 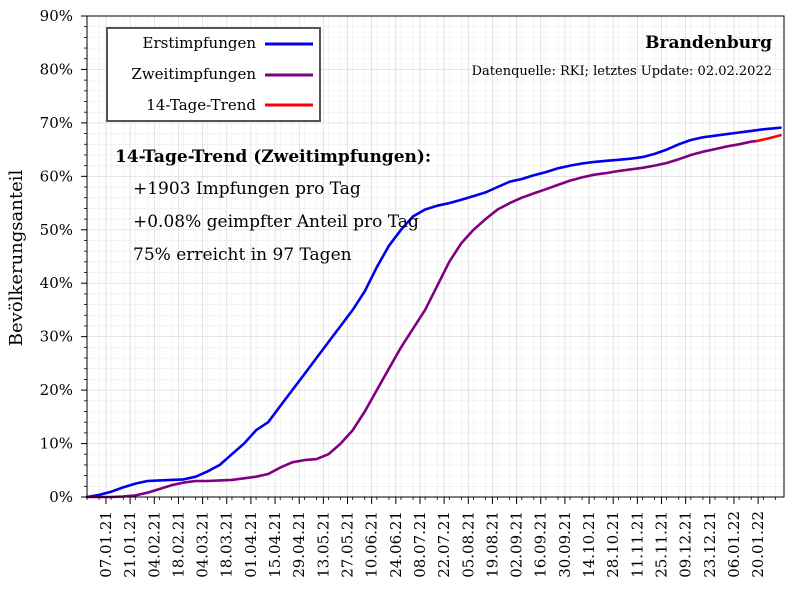 What do you see at coordinates (227, 544) in the screenshot?
I see `x-tick-label: 18.03.21` at bounding box center [227, 544].